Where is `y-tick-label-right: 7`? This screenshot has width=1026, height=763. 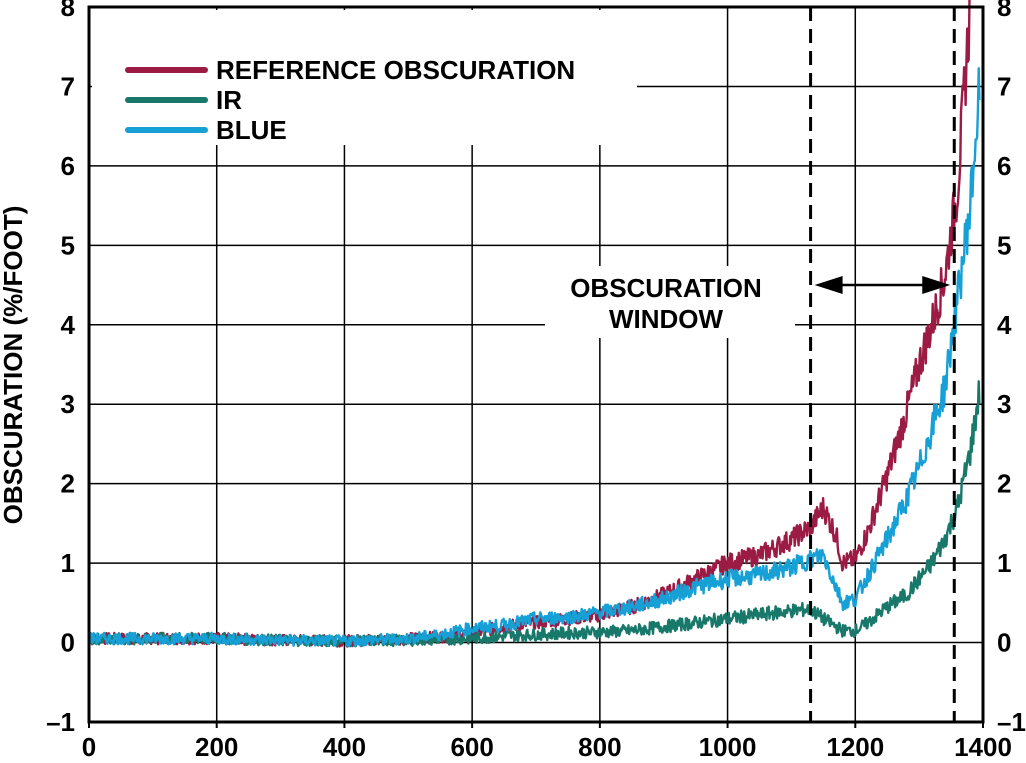 y-tick-label-right: 7 is located at coordinates (1004, 86).